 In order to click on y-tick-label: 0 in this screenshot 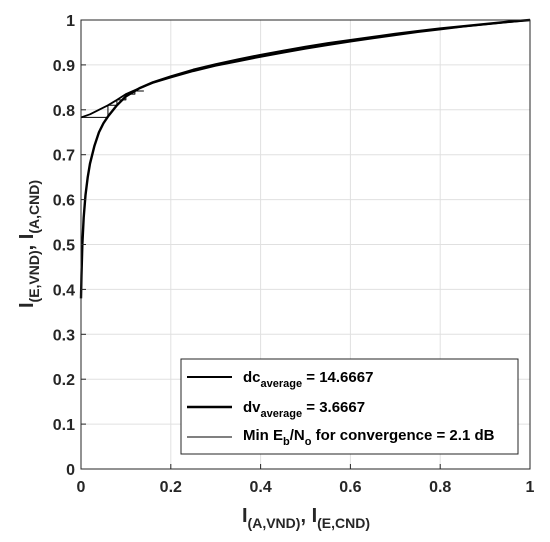, I will do `click(70, 470)`.